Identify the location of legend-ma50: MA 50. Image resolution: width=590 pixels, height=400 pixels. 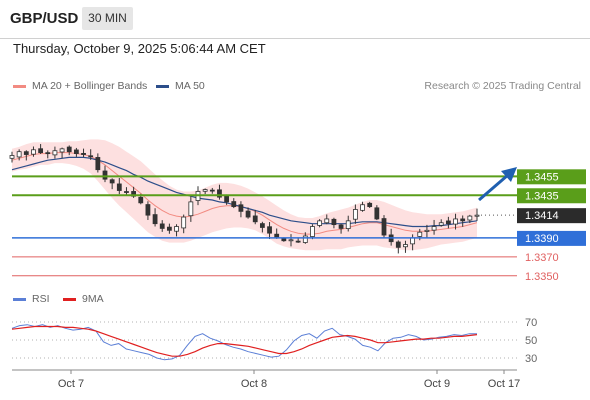
(180, 86).